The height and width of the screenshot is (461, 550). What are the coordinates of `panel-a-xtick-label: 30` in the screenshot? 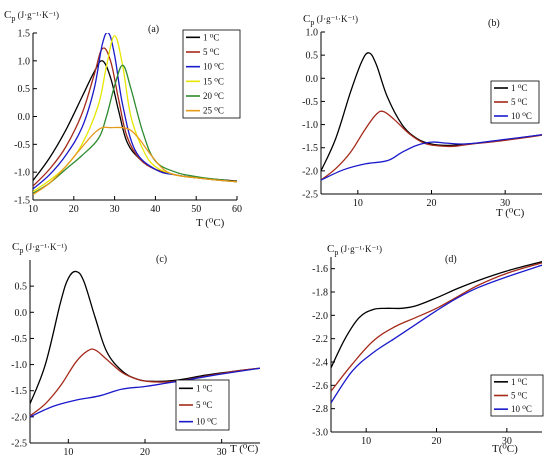 It's located at (115, 209).